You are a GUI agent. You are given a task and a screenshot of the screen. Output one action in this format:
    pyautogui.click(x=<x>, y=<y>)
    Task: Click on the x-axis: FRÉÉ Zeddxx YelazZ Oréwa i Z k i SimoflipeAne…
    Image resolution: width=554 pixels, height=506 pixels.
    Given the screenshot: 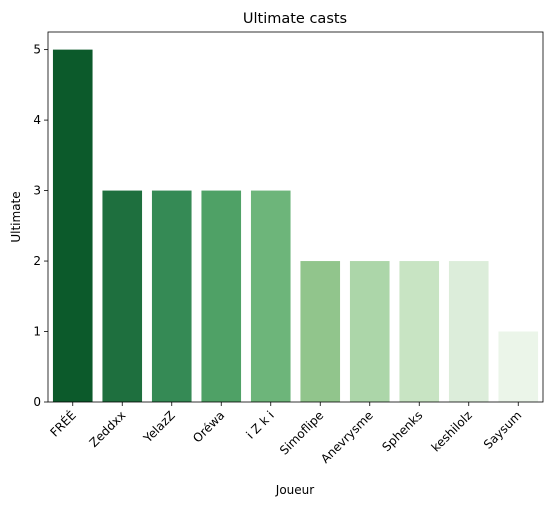 What is the action you would take?
    pyautogui.click(x=286, y=434)
    